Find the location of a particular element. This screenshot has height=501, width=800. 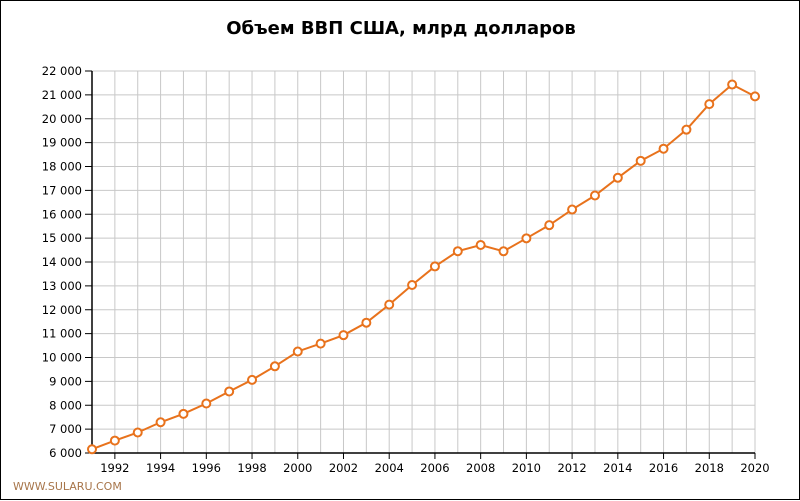

chart-title: Объем ВВП США, млрд долларов is located at coordinates (401, 28).